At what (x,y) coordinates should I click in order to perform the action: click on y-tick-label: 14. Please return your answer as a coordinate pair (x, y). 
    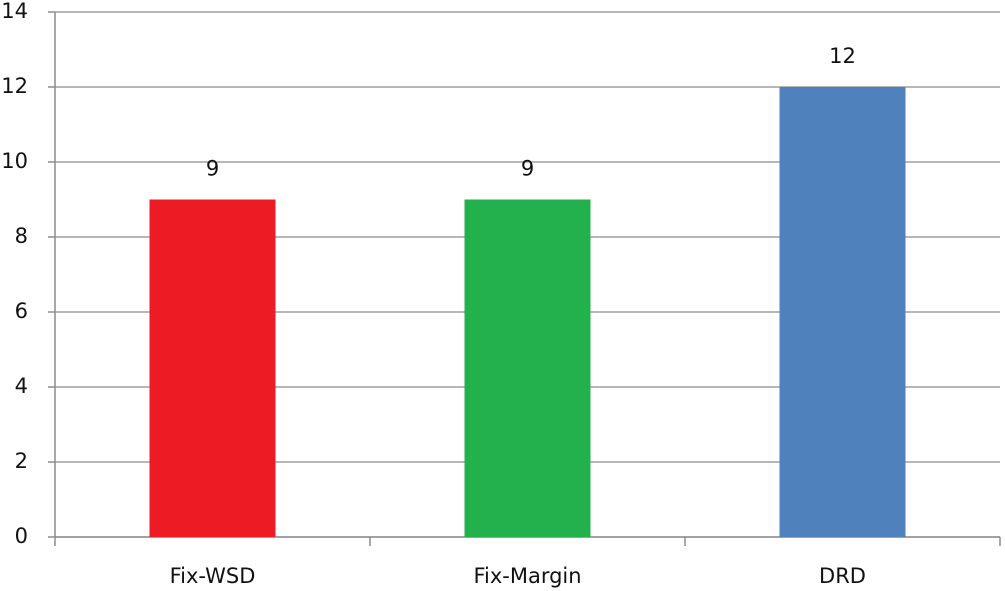
    Looking at the image, I should click on (14, 11).